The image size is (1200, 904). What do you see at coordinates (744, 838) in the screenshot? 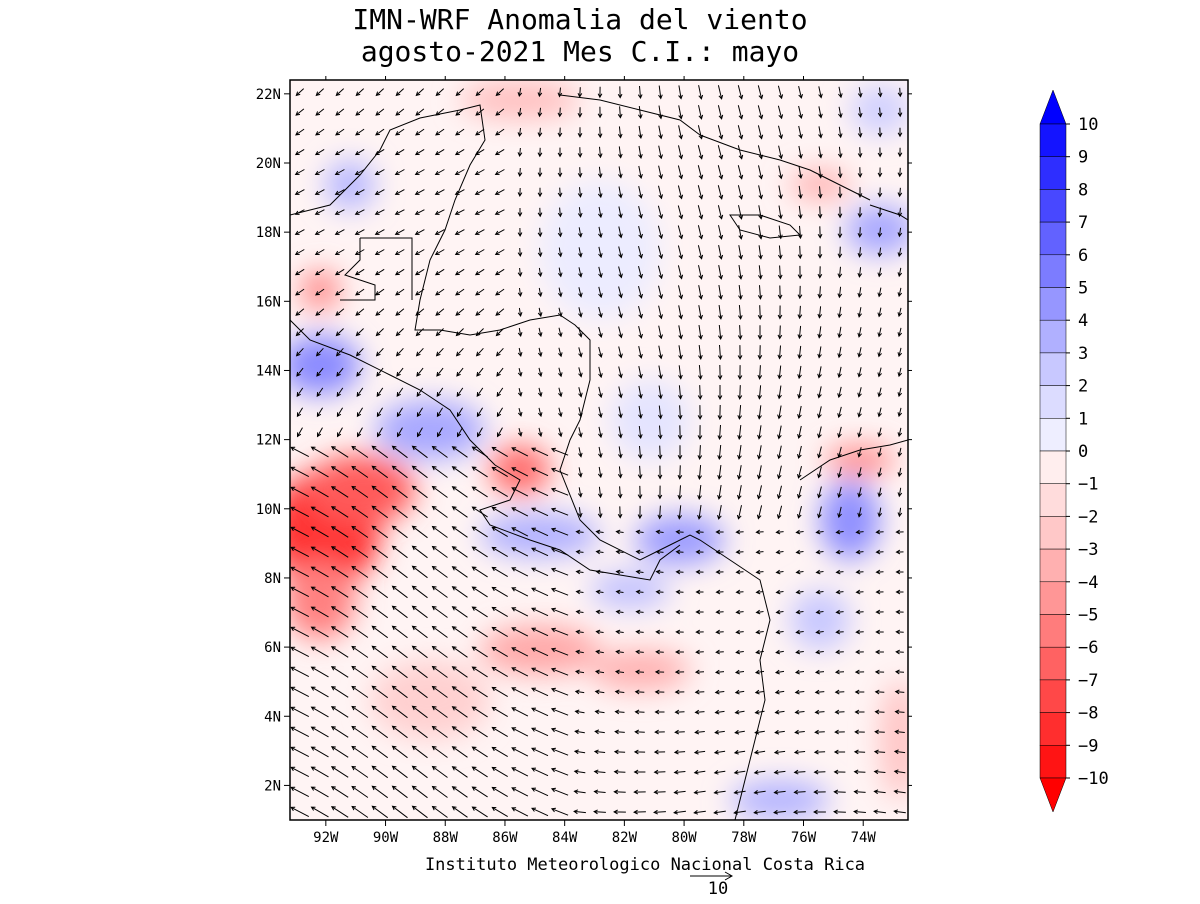
I see `x-tick-label: 78W` at bounding box center [744, 838].